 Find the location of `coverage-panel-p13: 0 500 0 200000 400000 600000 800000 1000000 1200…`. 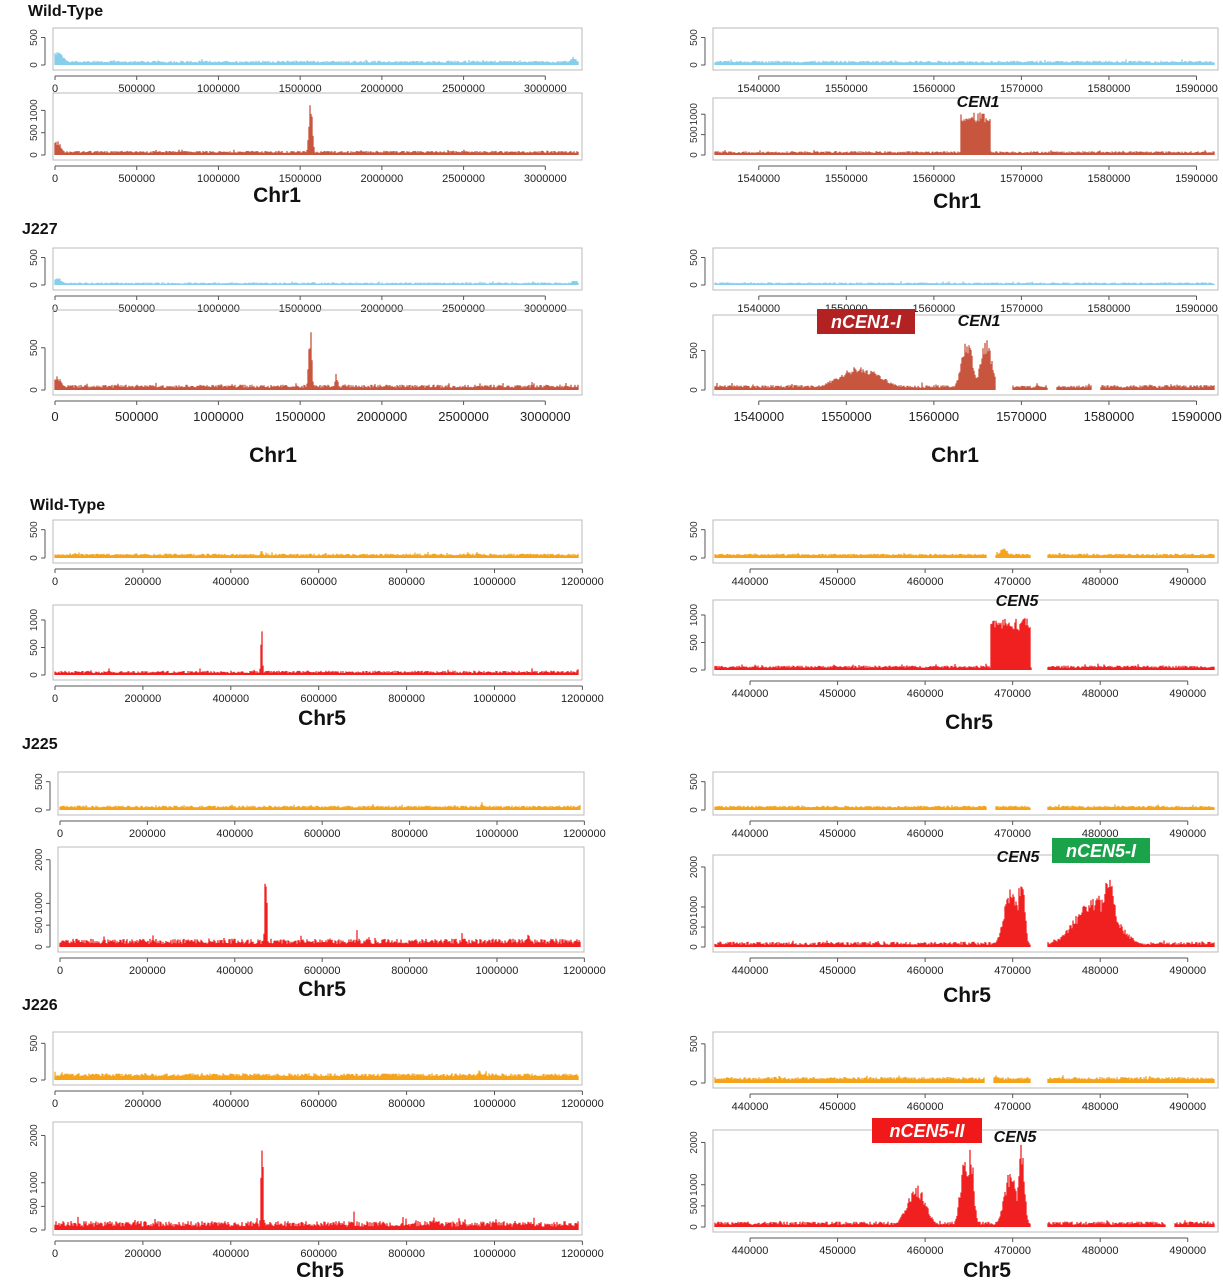

coverage-panel-p13: 0 500 0 200000 400000 600000 800000 1000000 1200… is located at coordinates (316, 1070).